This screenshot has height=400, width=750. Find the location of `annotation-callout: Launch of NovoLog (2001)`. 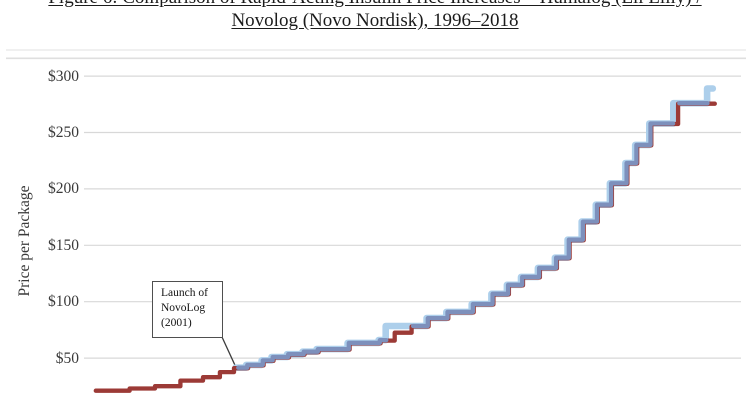

annotation-callout: Launch of NovoLog (2001) is located at coordinates (187, 309).